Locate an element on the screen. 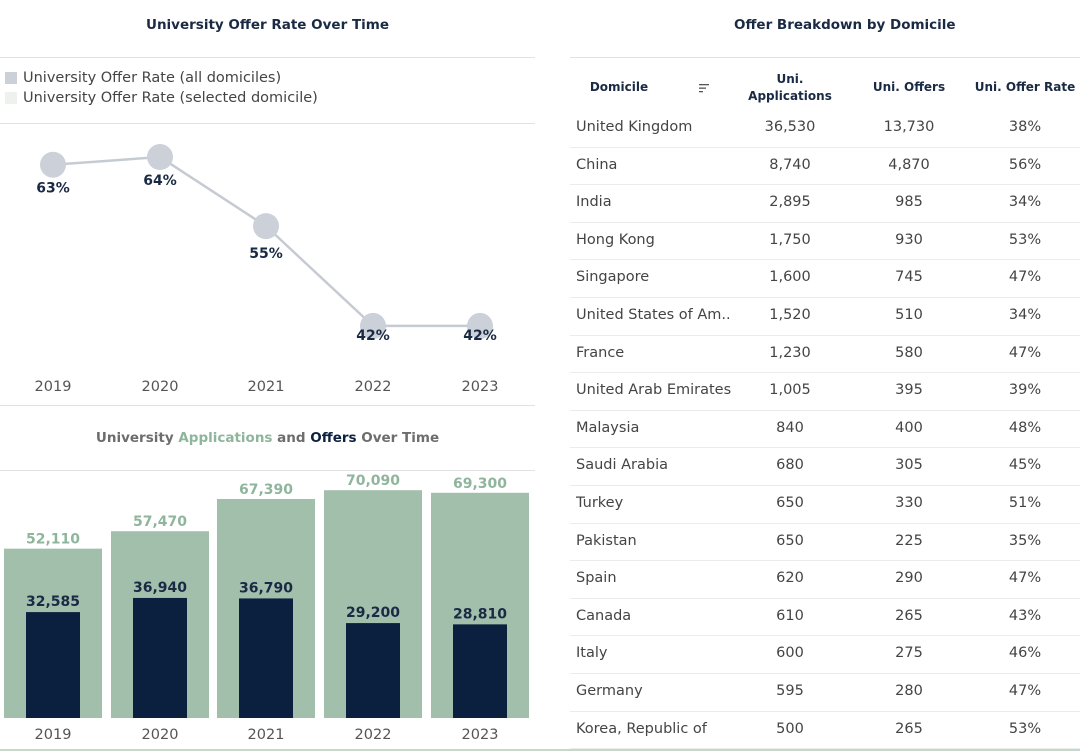 The height and width of the screenshot is (753, 1080). offer-rate-line-chart: 63% 64% 55% 42% 42% 2019 2020 2021 2022 2023 is located at coordinates (267, 269).